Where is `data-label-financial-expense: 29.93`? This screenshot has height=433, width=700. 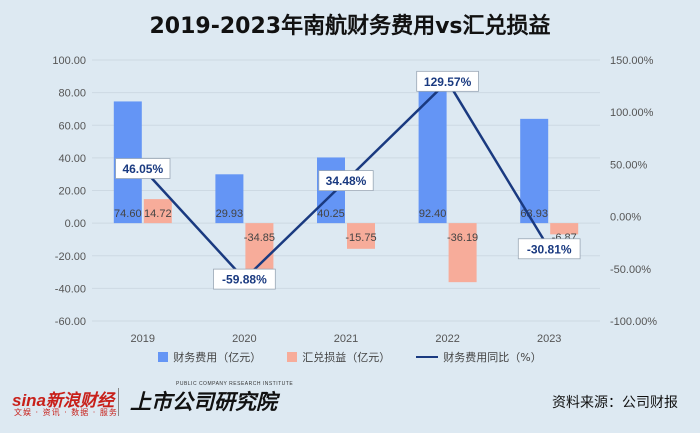
data-label-financial-expense: 29.93 is located at coordinates (230, 214).